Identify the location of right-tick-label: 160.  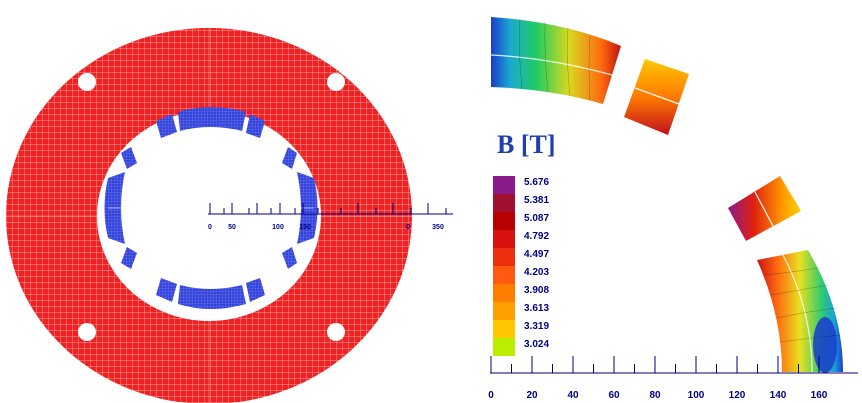
(819, 395).